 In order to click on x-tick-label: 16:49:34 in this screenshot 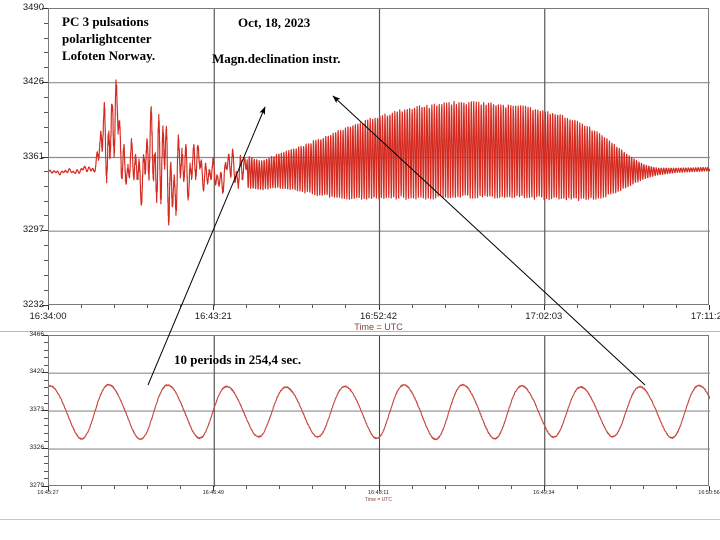, I will do `click(544, 493)`.